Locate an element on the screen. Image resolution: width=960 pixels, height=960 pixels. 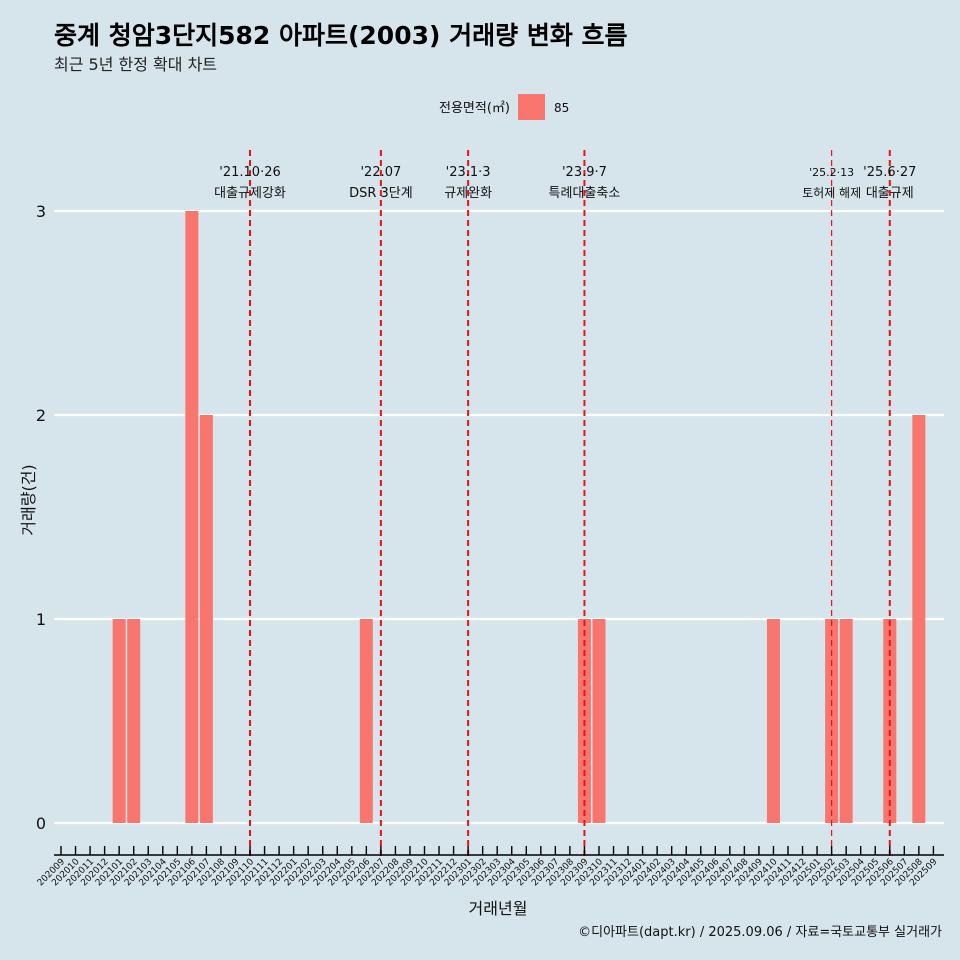
legend: 전용면적(㎡) 85 is located at coordinates (504, 107).